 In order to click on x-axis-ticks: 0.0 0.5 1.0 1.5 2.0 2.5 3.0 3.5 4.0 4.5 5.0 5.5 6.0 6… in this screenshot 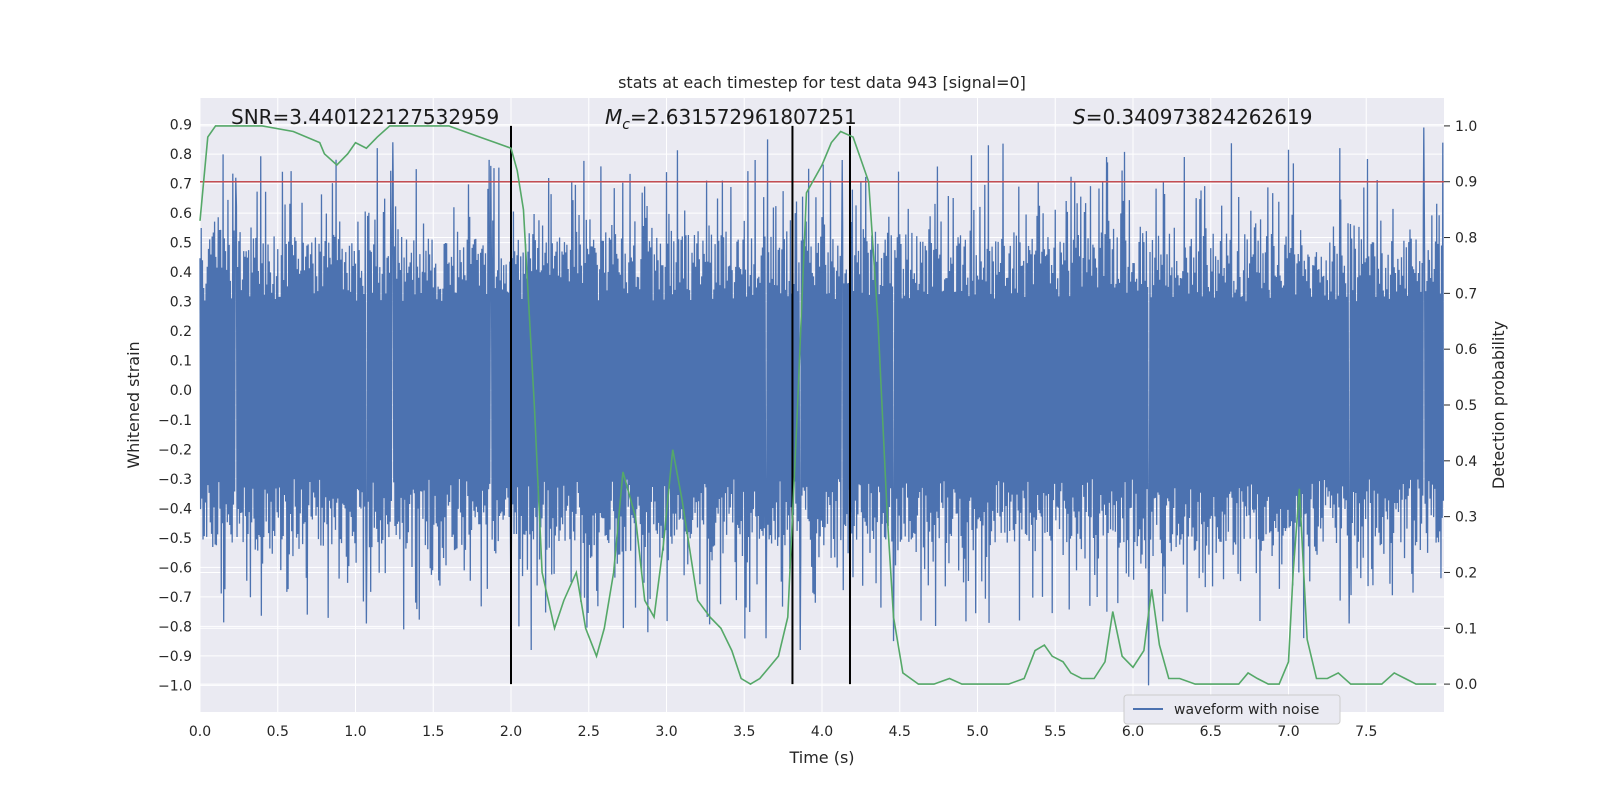, I will do `click(783, 732)`.